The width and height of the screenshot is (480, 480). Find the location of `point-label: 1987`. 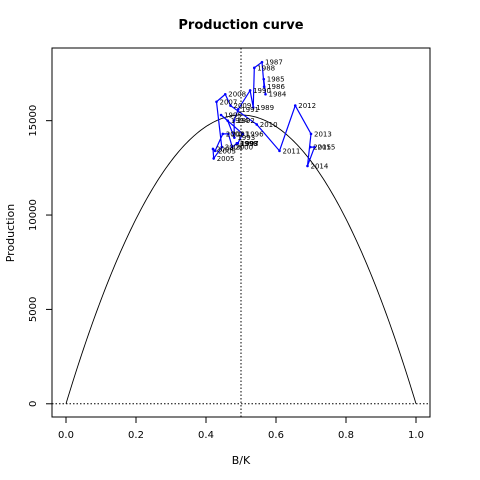

point-label: 1987 is located at coordinates (274, 63).